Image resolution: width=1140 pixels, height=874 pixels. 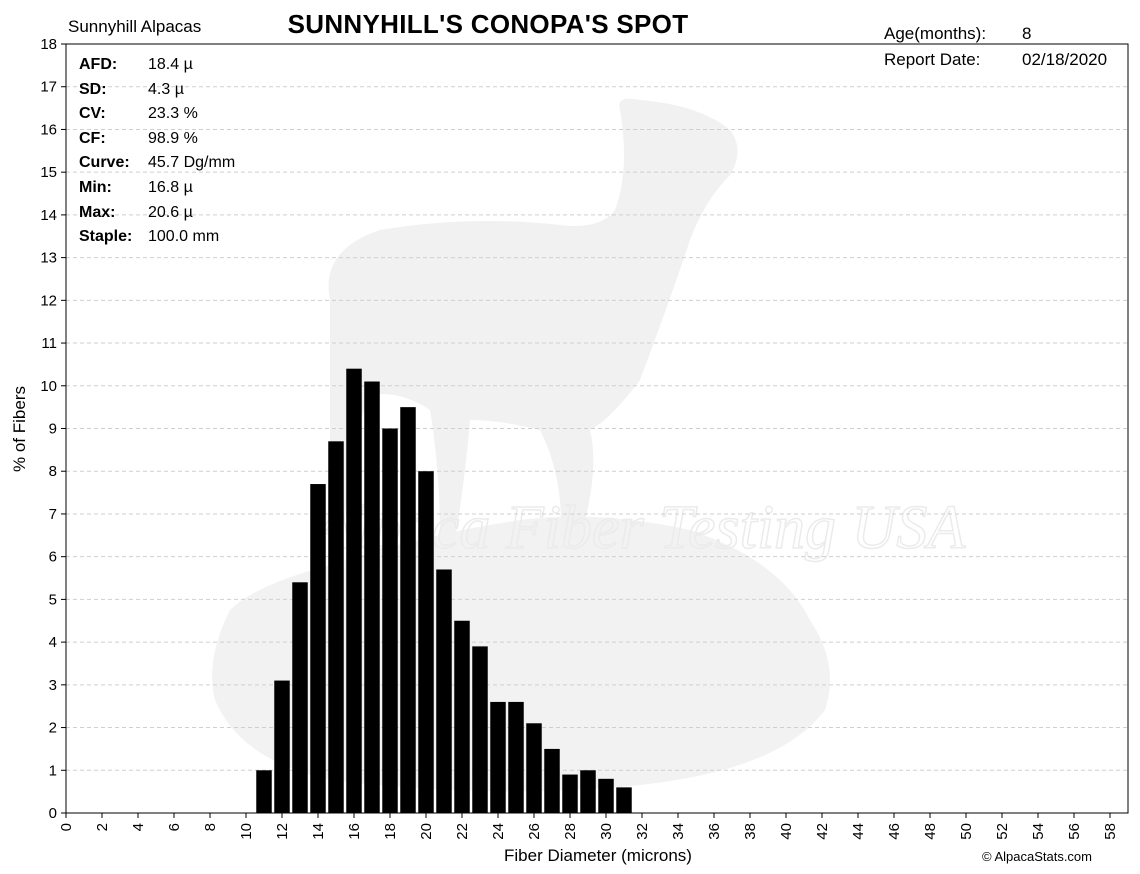 I want to click on copyright: © AlpacaStats.com, so click(x=1036, y=856).